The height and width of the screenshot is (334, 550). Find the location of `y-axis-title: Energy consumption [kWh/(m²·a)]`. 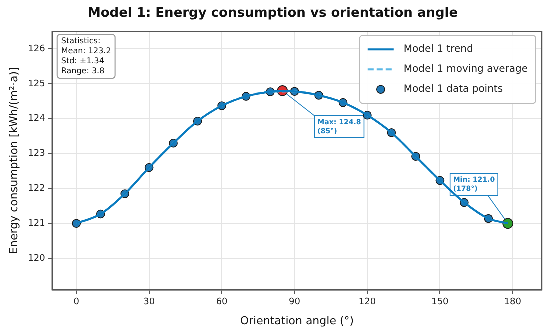

y-axis-title: Energy consumption [kWh/(m²·a)] is located at coordinates (13, 160).